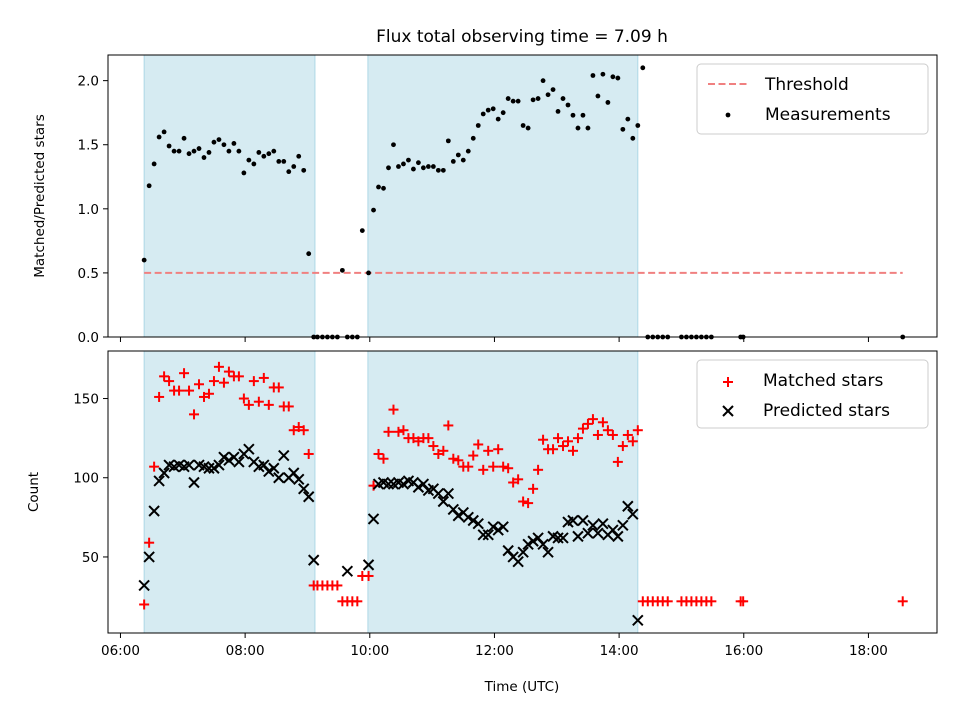  I want to click on chart-title: Flux total observing time = 7.09 h, so click(522, 37).